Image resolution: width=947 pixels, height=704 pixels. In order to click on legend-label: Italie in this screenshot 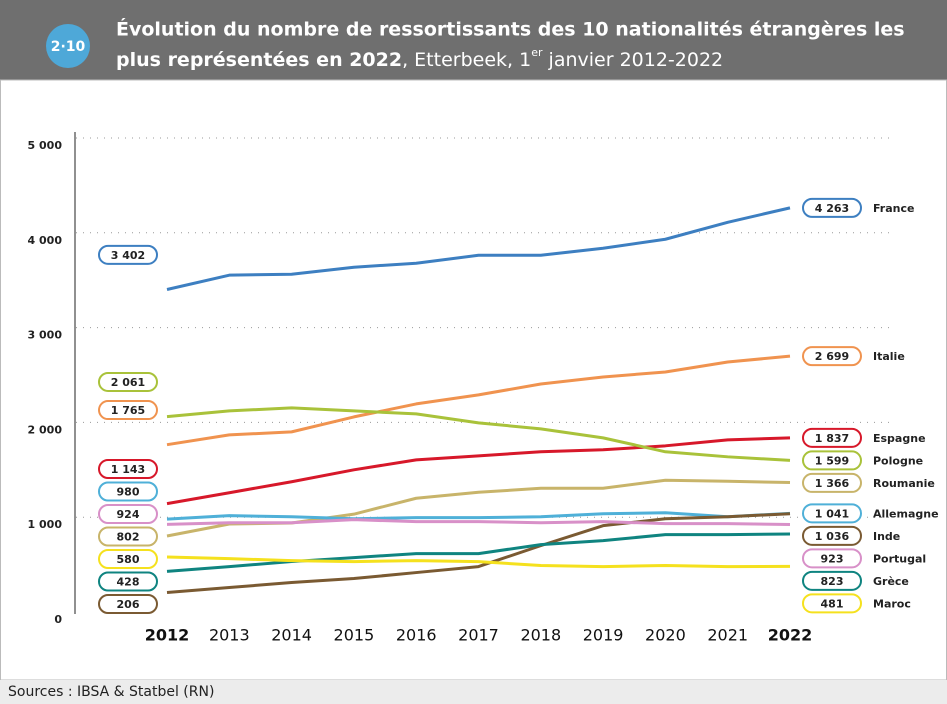, I will do `click(889, 356)`.